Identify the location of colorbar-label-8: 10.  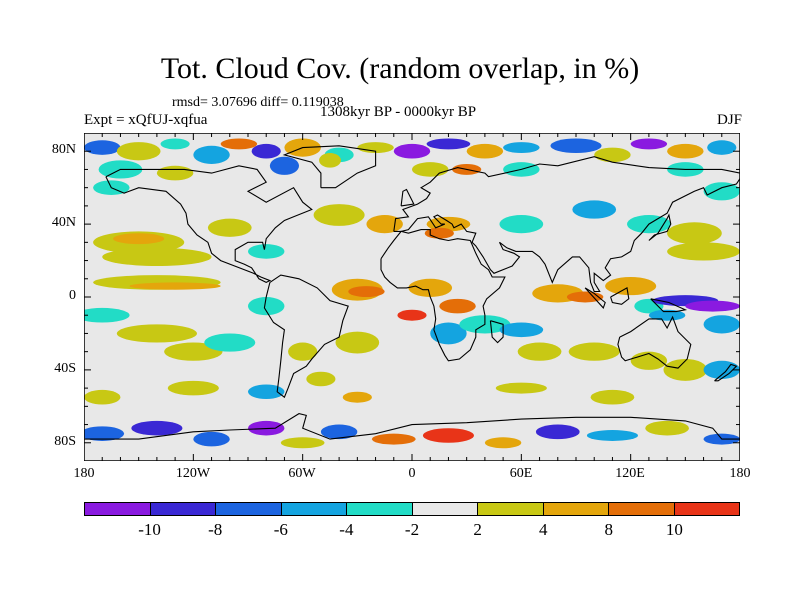
(674, 529).